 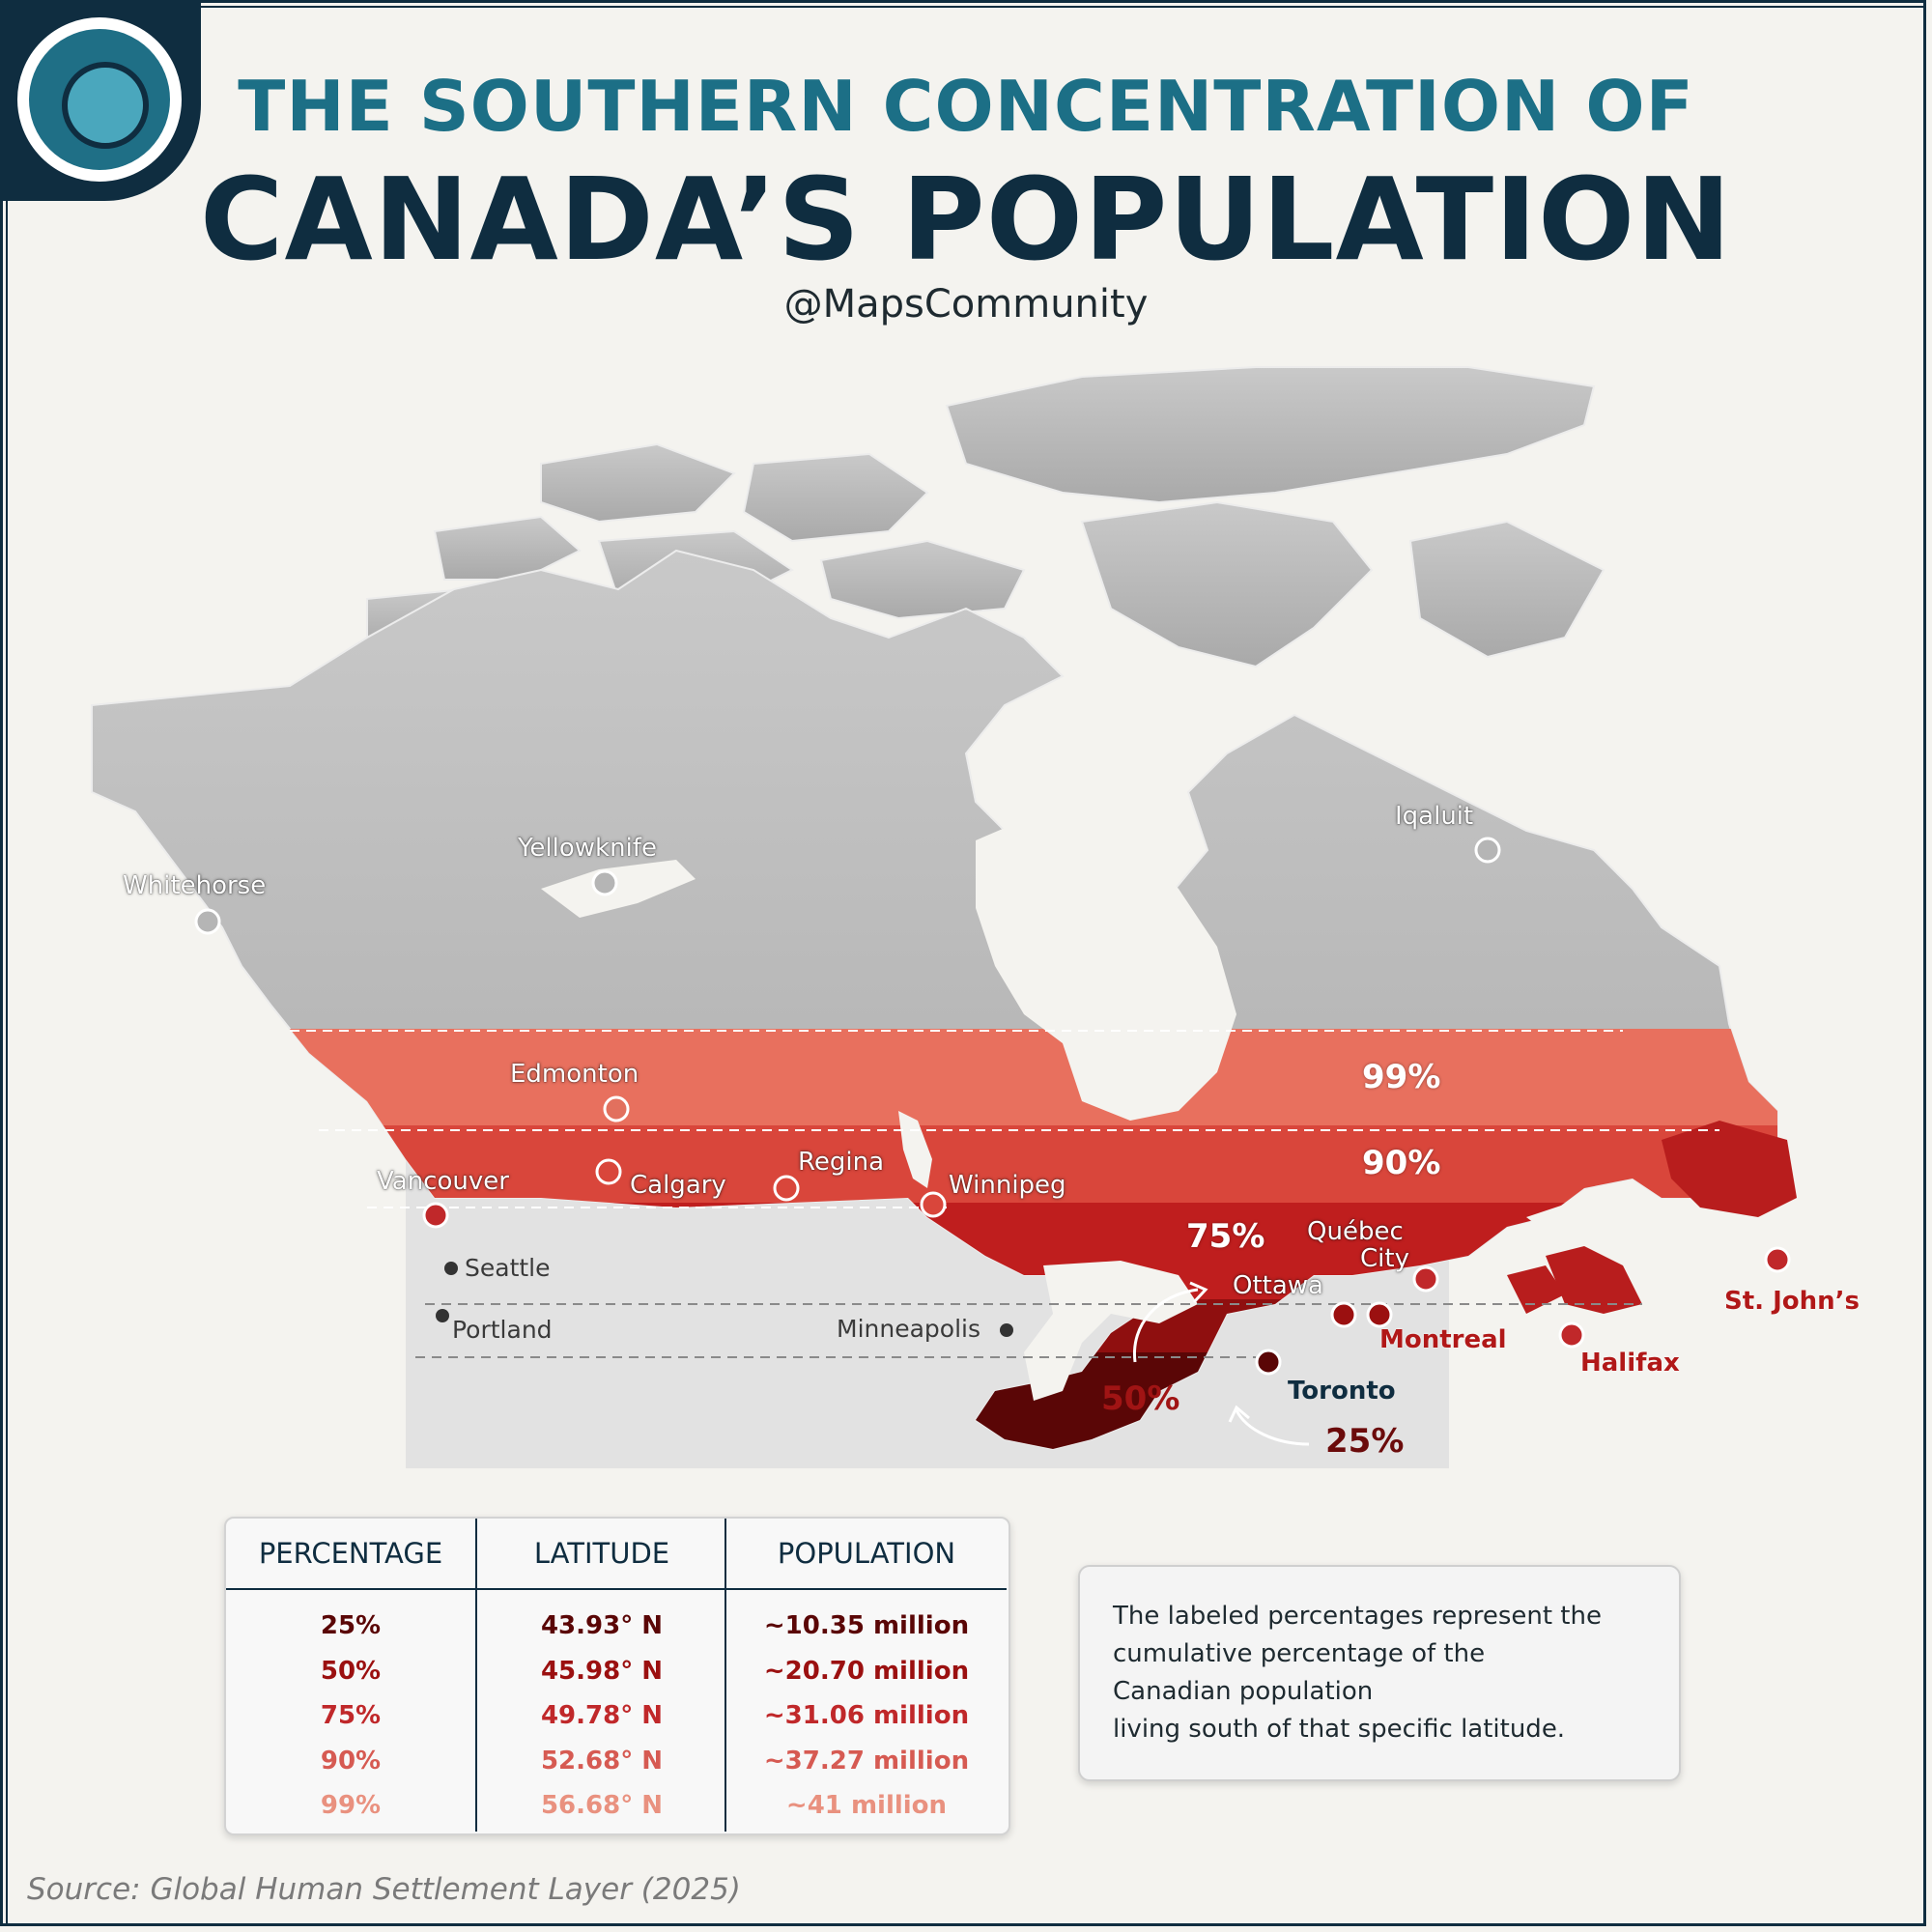 I want to click on lake-winnipeg, so click(x=915, y=1149).